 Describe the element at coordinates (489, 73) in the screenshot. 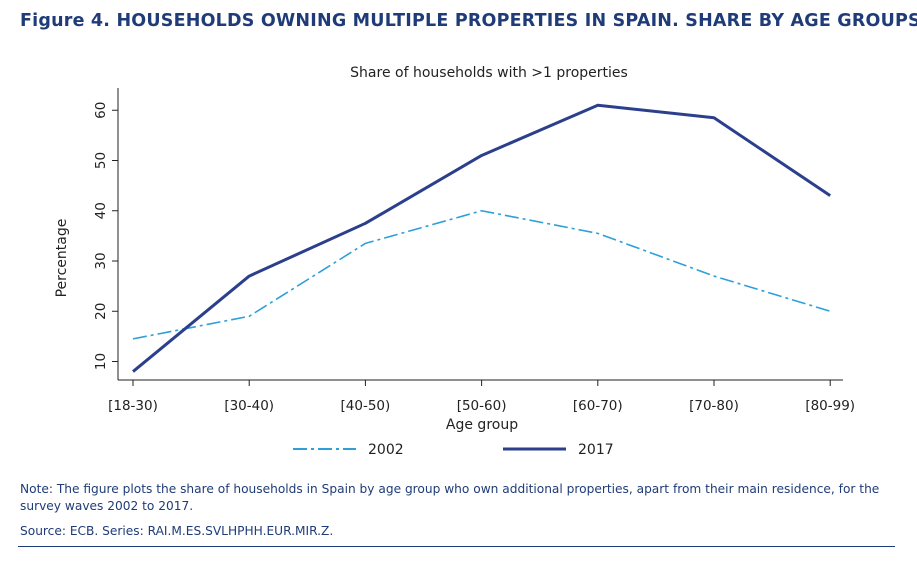

I see `chart-title: Share of households with >1 properties` at that location.